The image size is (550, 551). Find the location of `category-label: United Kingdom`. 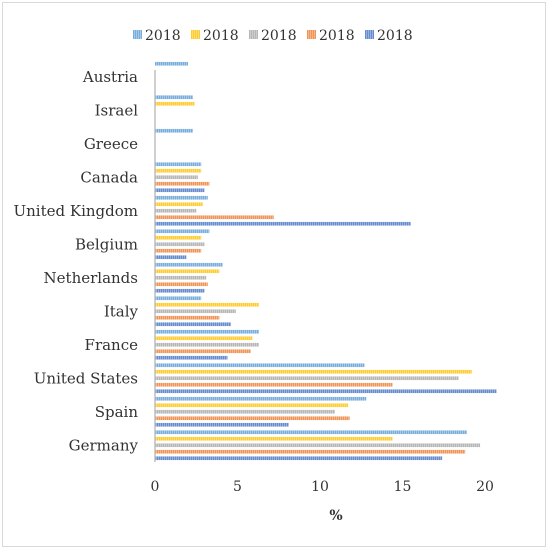

category-label: United Kingdom is located at coordinates (76, 211).